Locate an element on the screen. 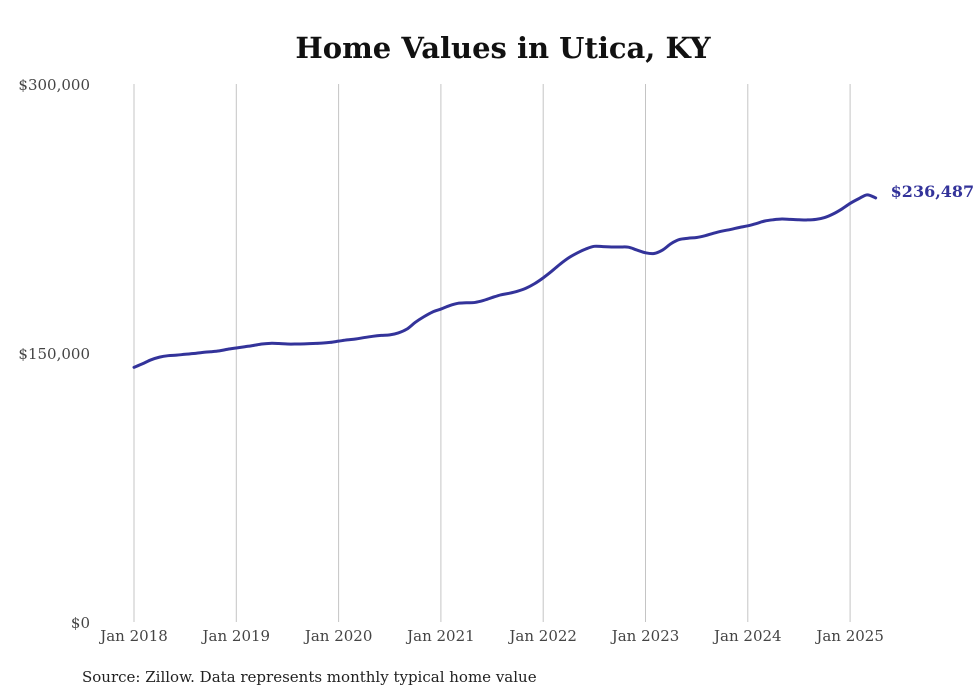  x-tick-label: Jan 2022 is located at coordinates (542, 636).